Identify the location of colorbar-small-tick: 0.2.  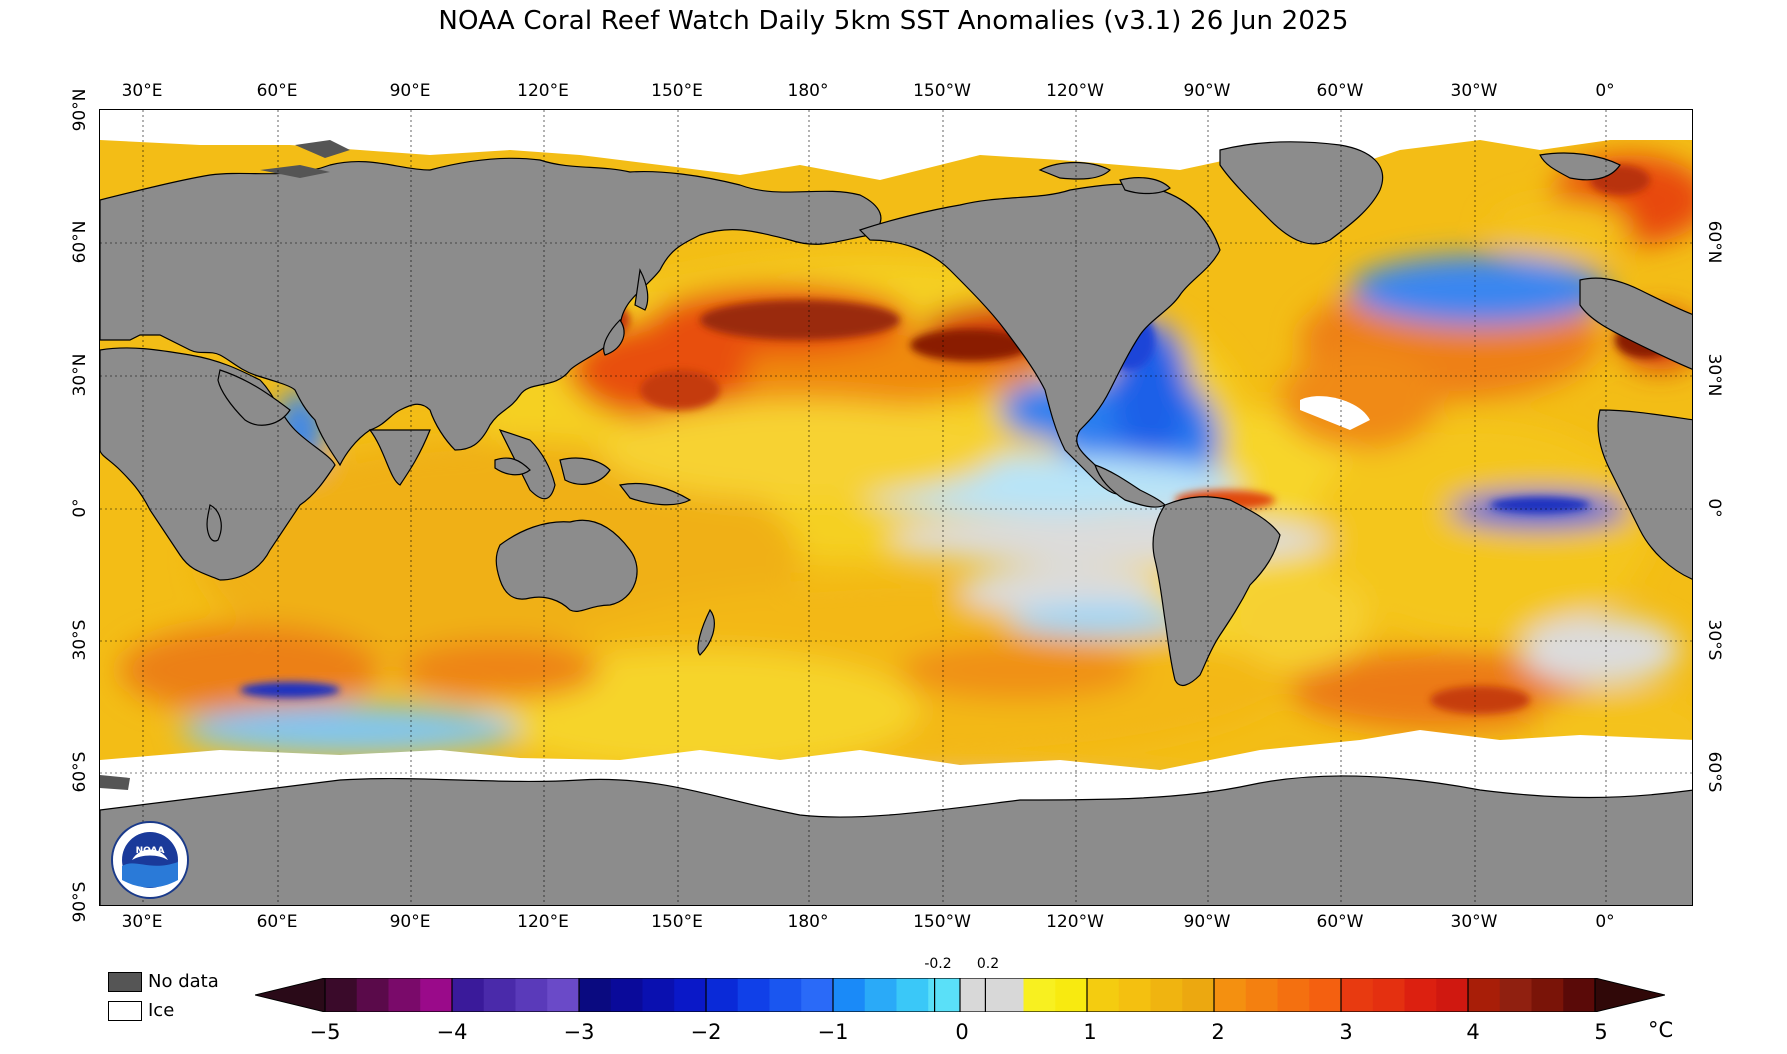
(988, 964).